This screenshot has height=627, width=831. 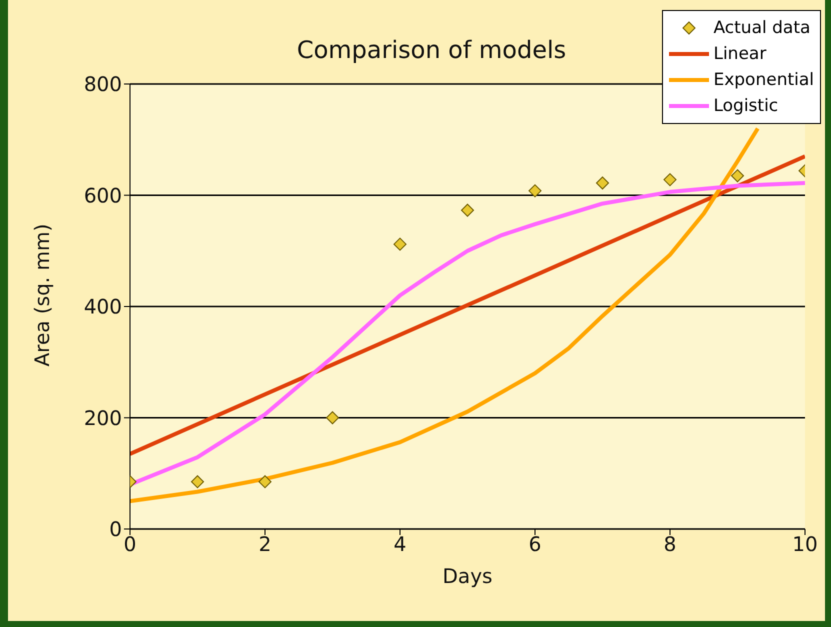 I want to click on legend-label: Actual data, so click(x=761, y=28).